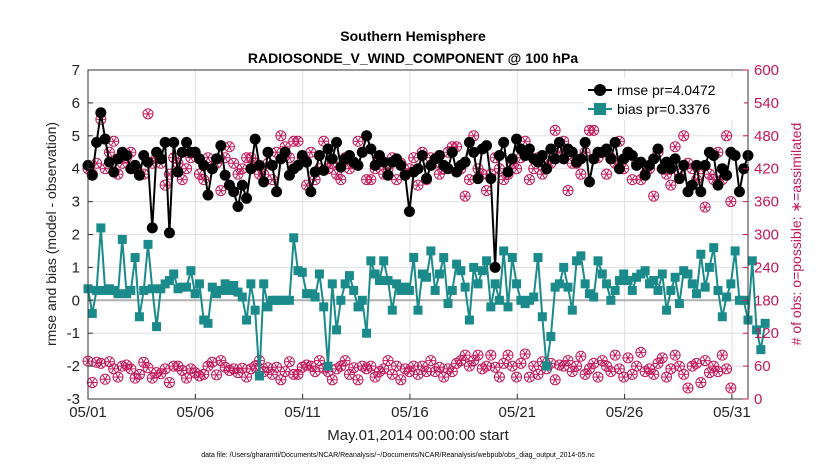  I want to click on y-right-tick-label: 120, so click(766, 333).